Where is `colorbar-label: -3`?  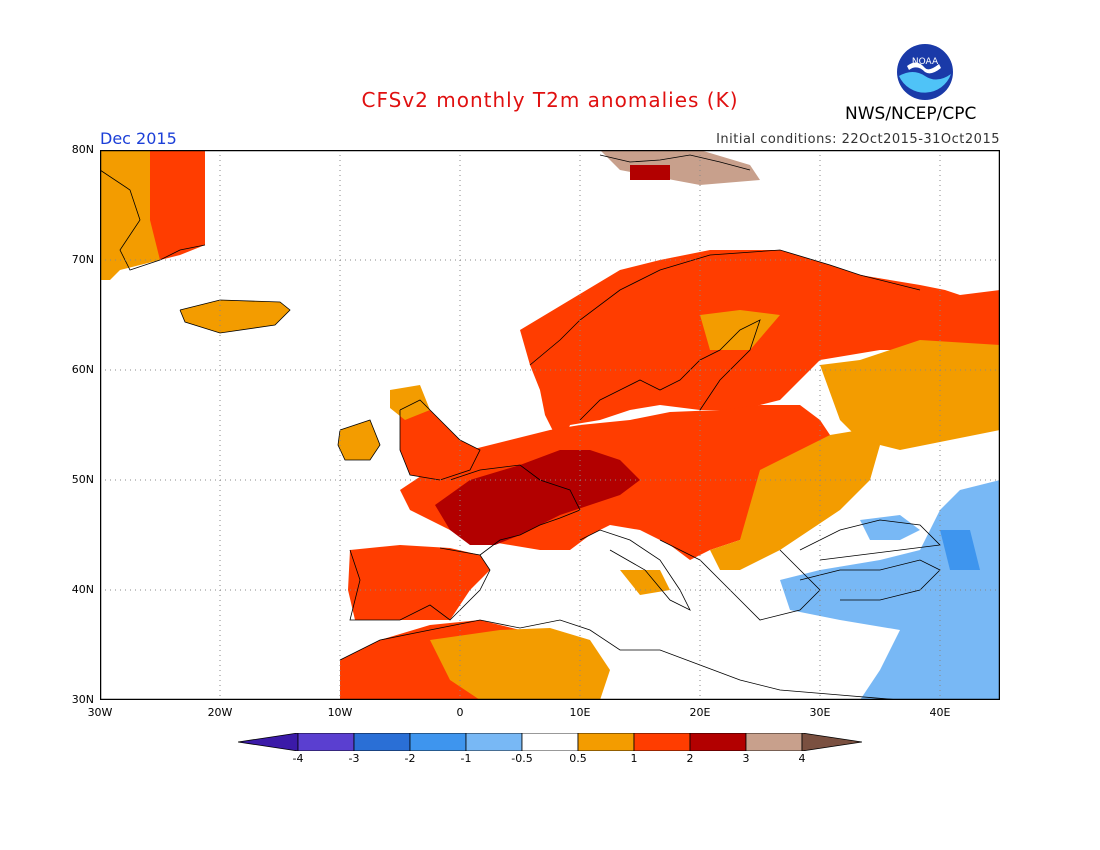 colorbar-label: -3 is located at coordinates (354, 758).